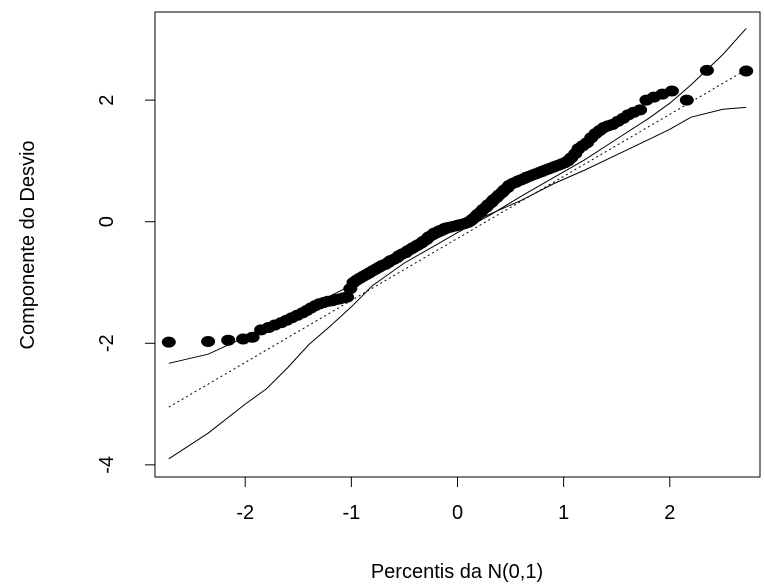 The width and height of the screenshot is (765, 586). Describe the element at coordinates (107, 465) in the screenshot. I see `y-tick-label: -4` at that location.